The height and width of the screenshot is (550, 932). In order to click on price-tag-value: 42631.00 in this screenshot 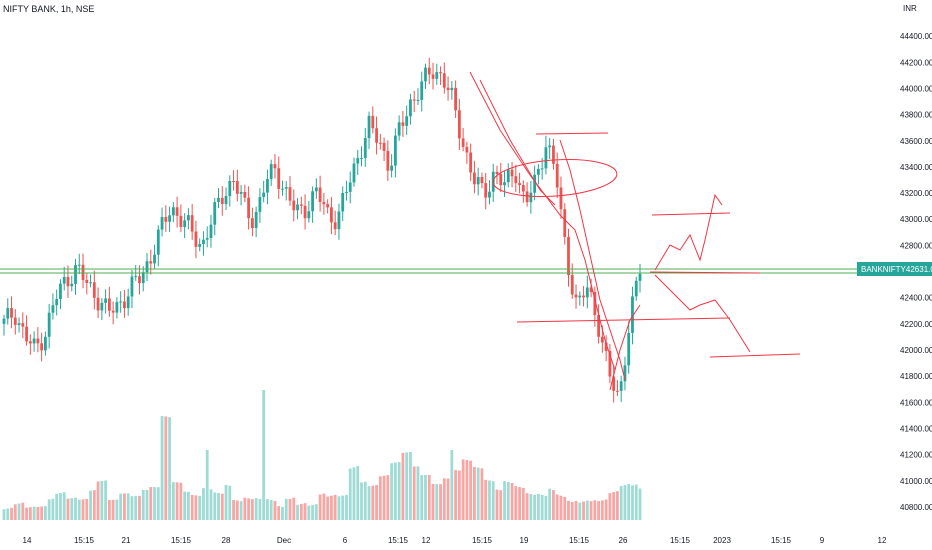, I will do `click(918, 269)`.